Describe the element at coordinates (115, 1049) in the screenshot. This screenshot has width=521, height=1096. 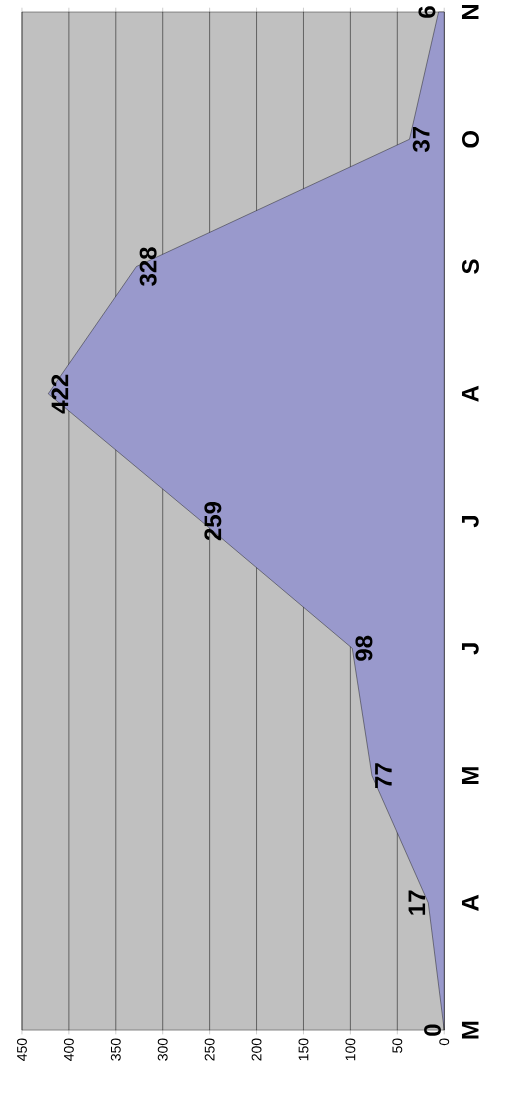
I see `x-tick-label: 350` at that location.